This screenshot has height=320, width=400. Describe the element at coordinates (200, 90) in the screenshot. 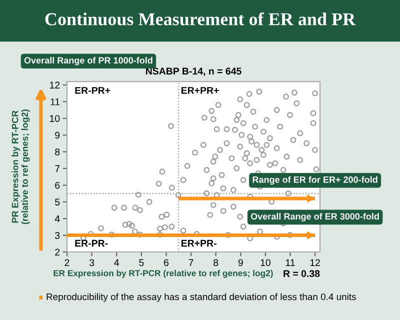

I see `annotation: ER+PR+` at that location.